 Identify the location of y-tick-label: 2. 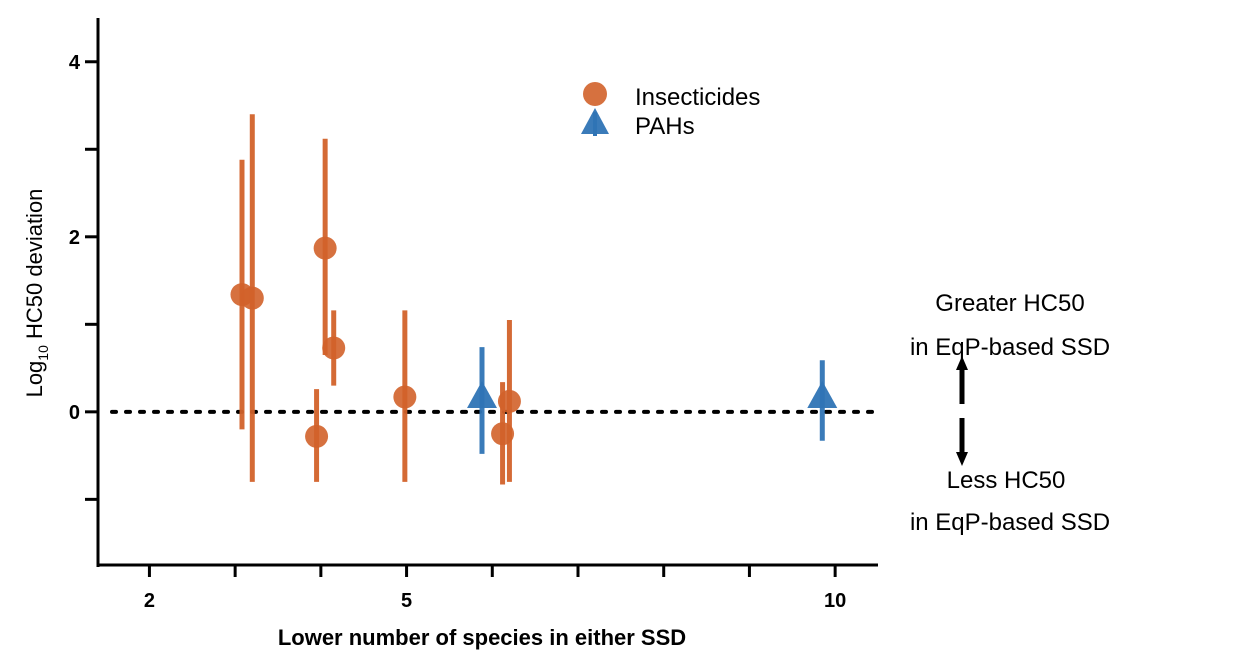
(74, 238).